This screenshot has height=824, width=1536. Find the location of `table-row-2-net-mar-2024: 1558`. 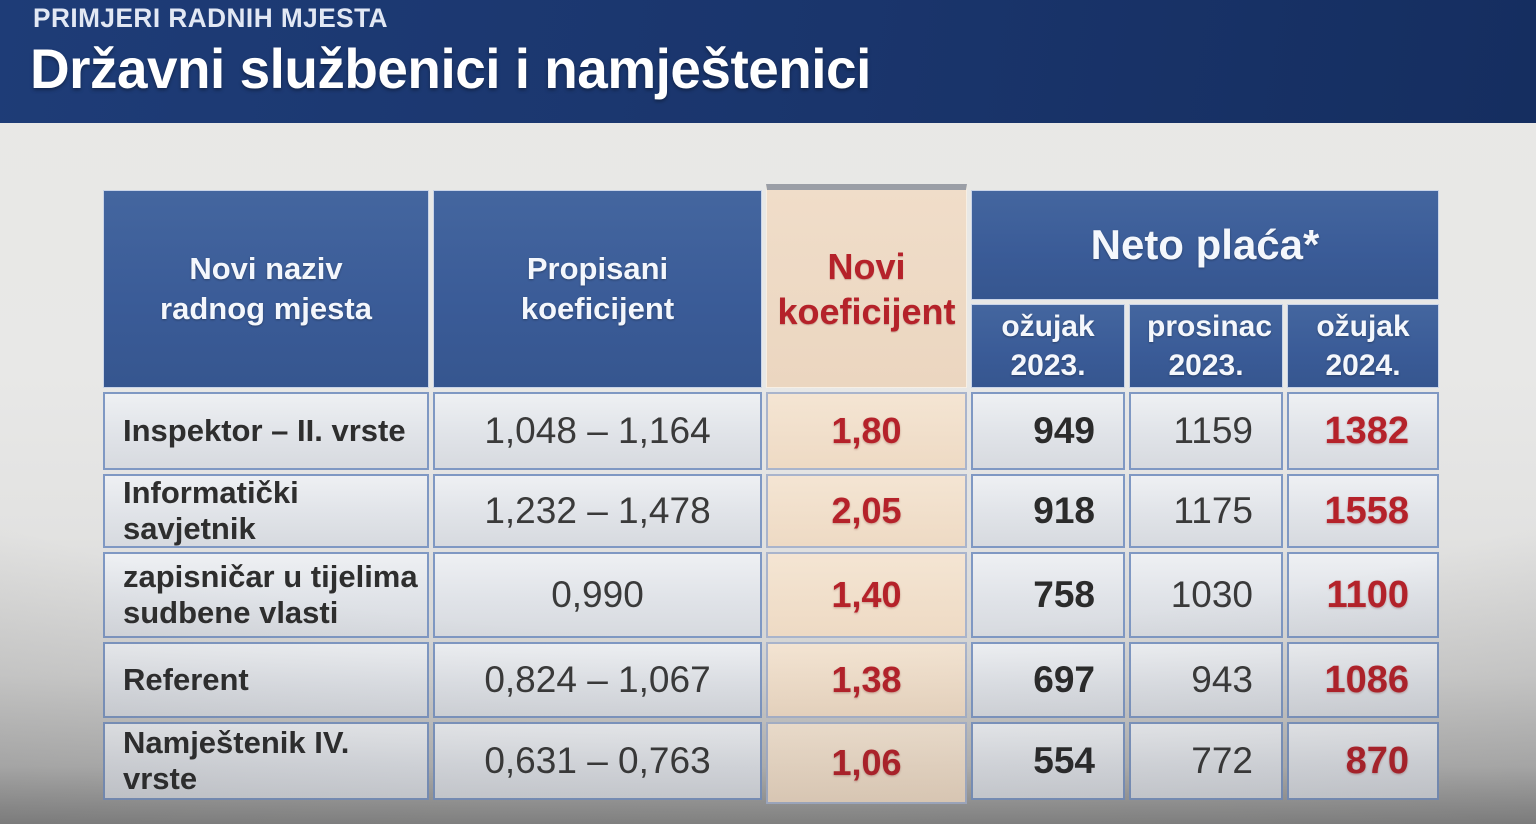

table-row-2-net-mar-2024: 1558 is located at coordinates (1363, 511).